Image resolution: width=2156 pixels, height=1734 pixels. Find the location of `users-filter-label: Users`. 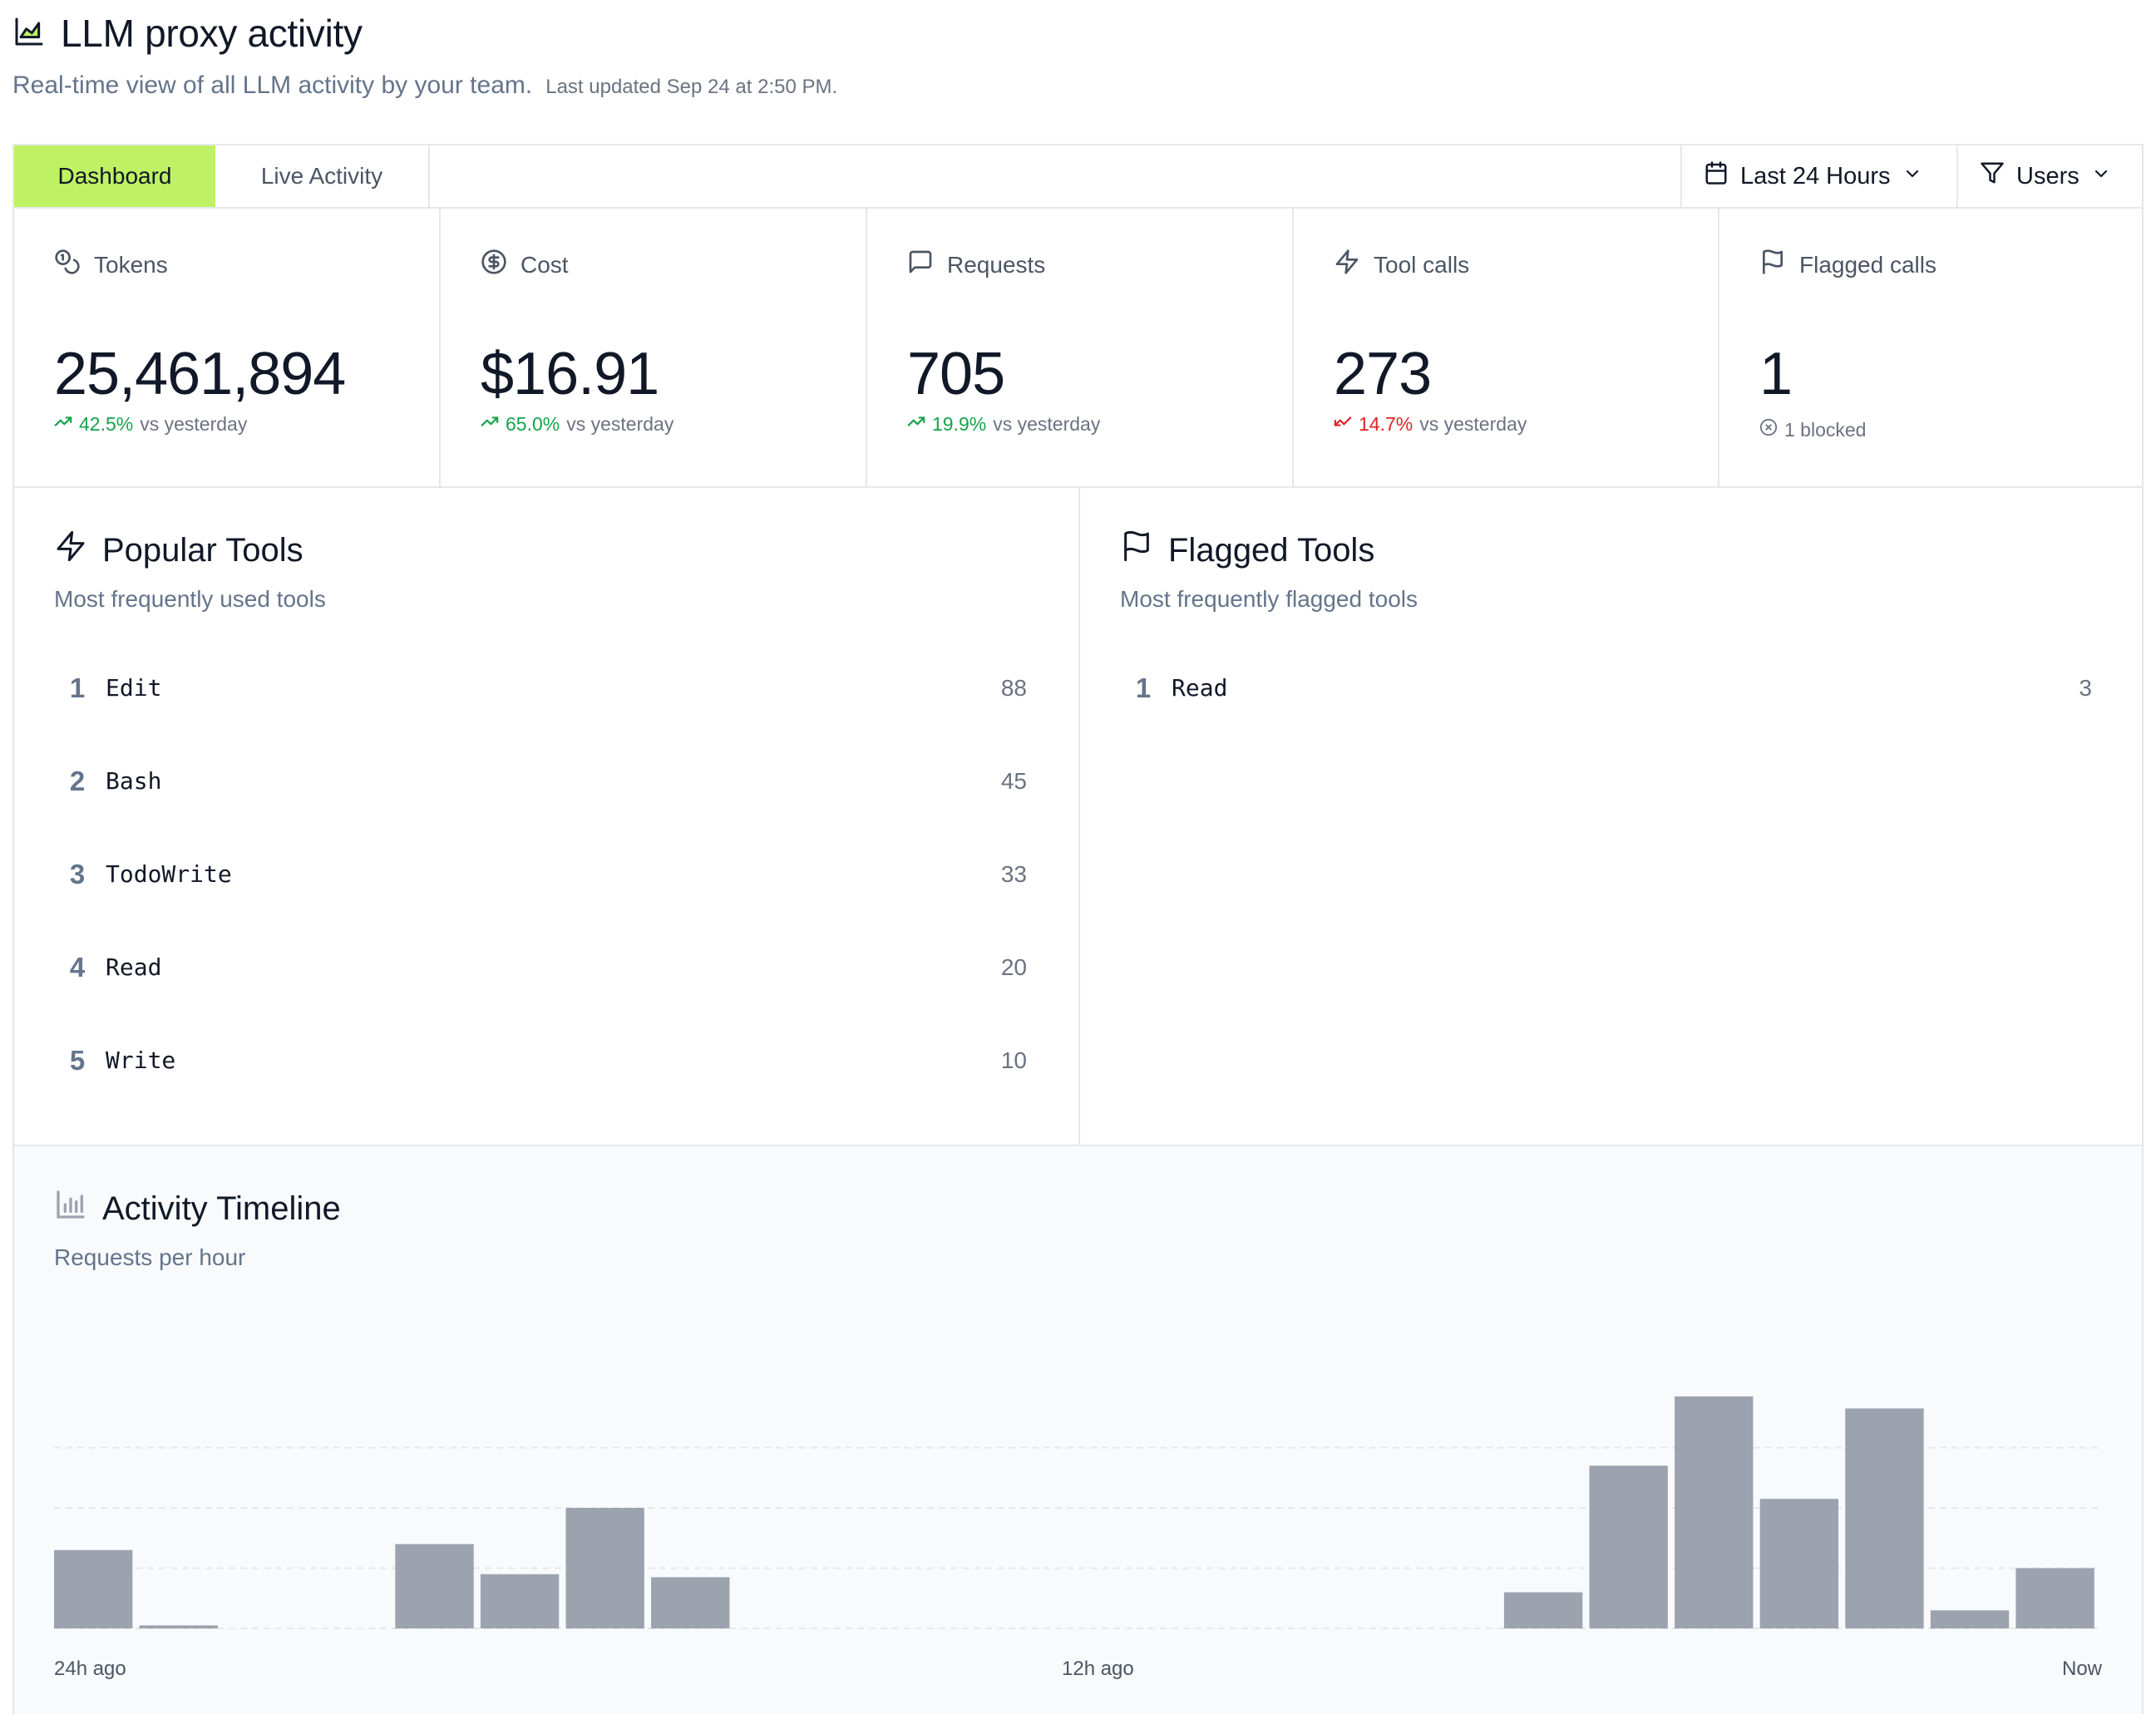

users-filter-label: Users is located at coordinates (2048, 176).